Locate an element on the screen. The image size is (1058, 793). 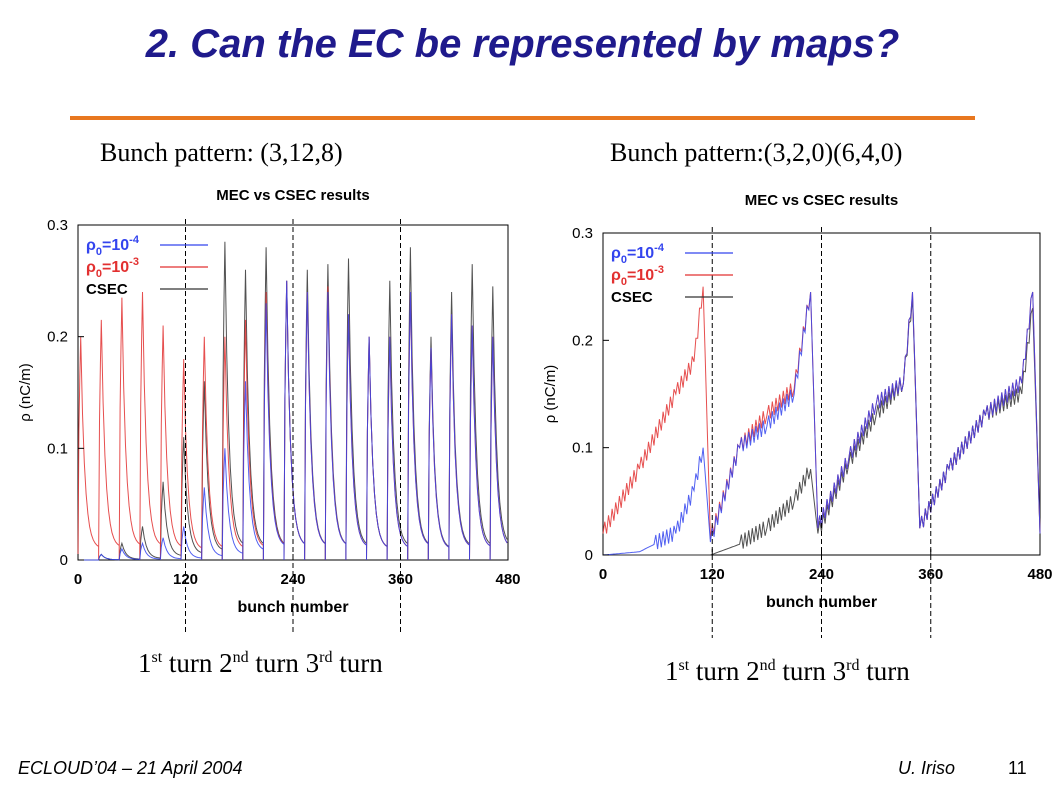
left-chart-subtitle: Bunch pattern: (3,12,8) is located at coordinates (221, 152).